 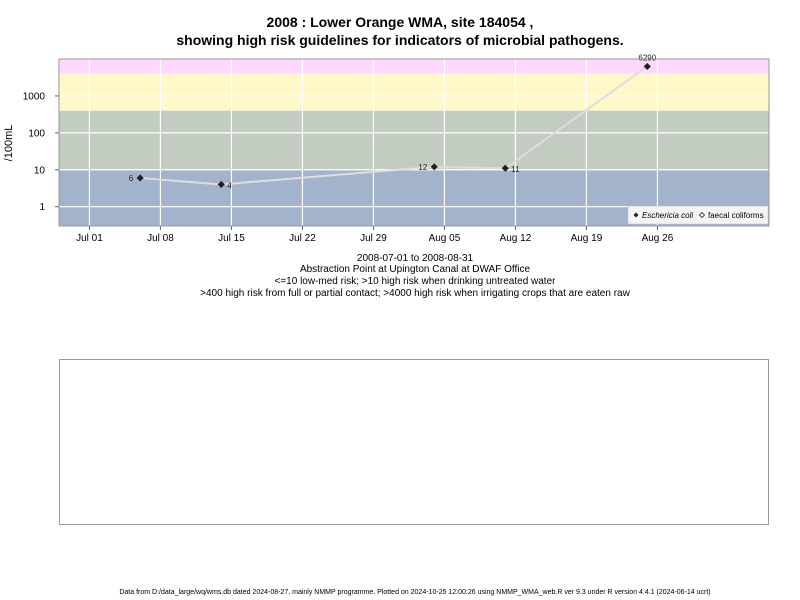 What do you see at coordinates (302, 238) in the screenshot?
I see `x-tick-label-3: Jul 22` at bounding box center [302, 238].